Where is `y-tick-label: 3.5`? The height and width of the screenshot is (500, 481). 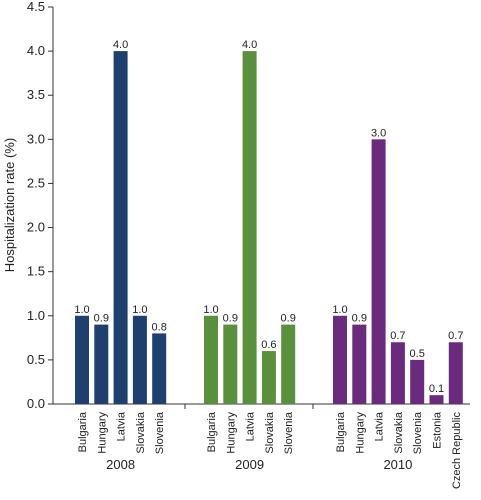
y-tick-label: 3.5 is located at coordinates (36, 94).